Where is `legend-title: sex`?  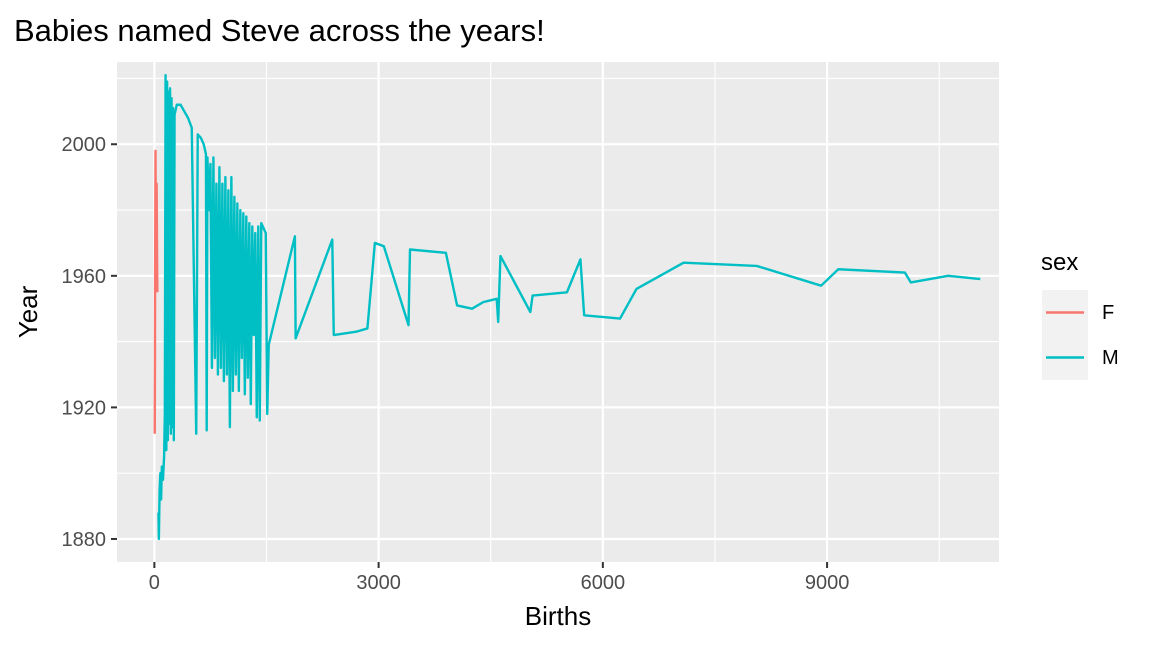
legend-title: sex is located at coordinates (1059, 262).